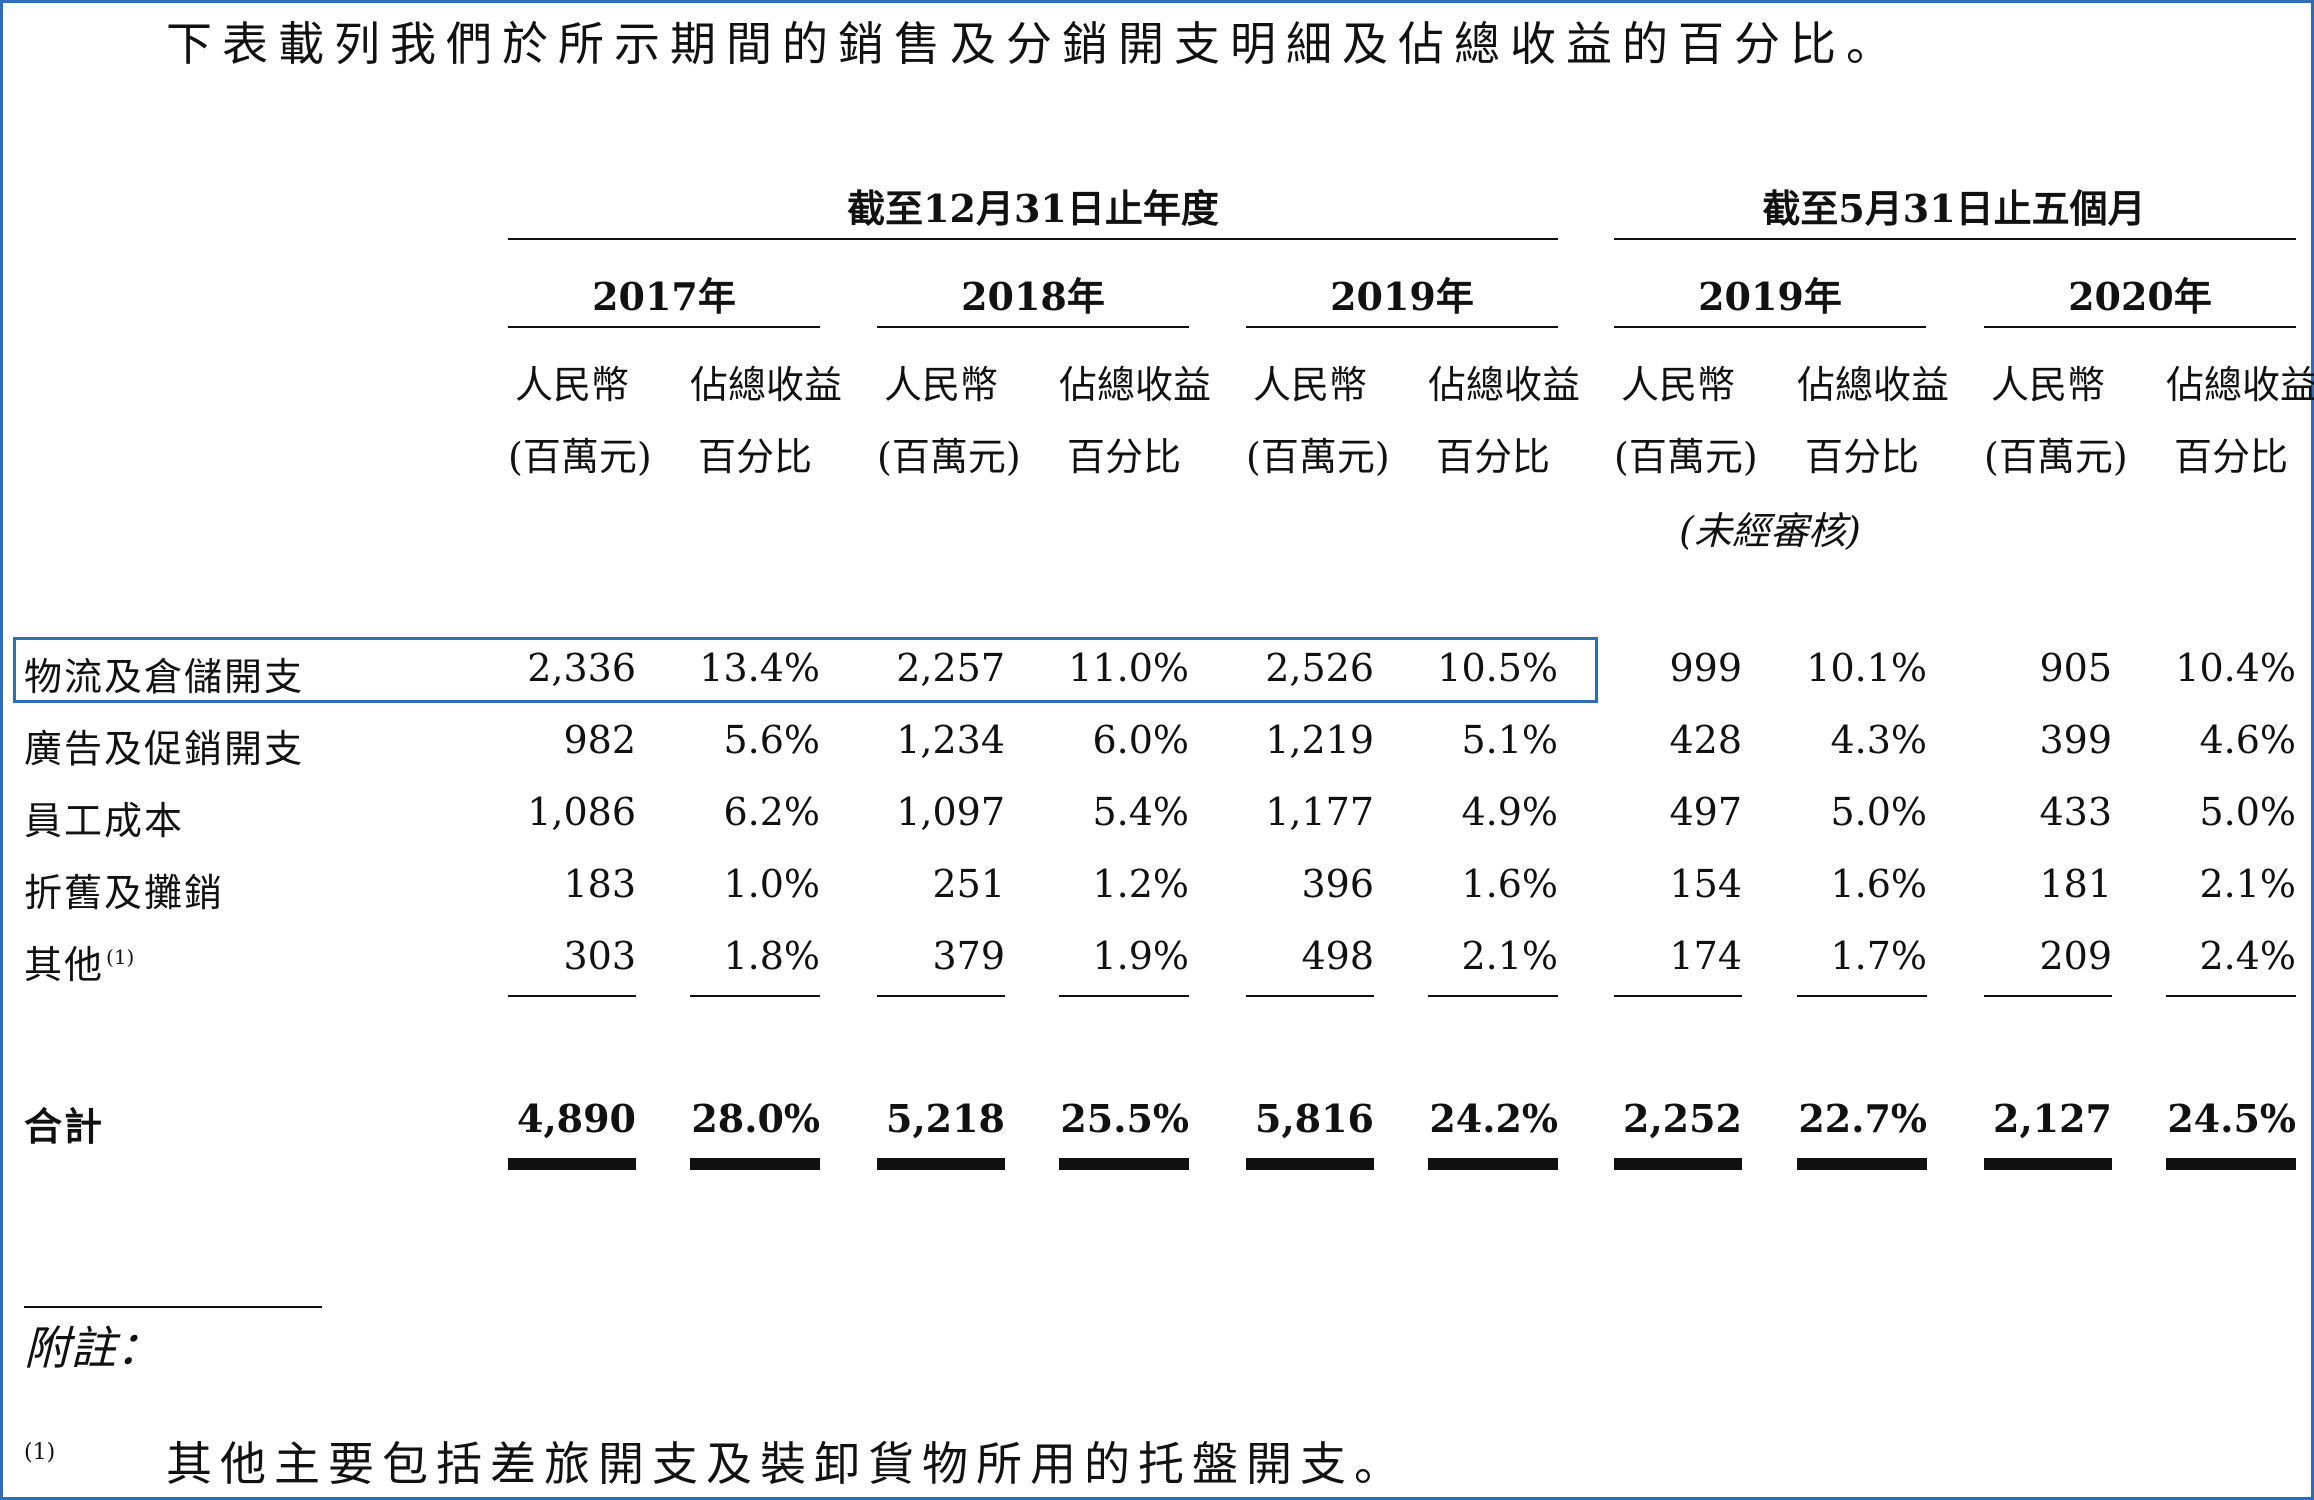  Describe the element at coordinates (2231, 1118) in the screenshot. I see `total-percent: 24.5%` at that location.